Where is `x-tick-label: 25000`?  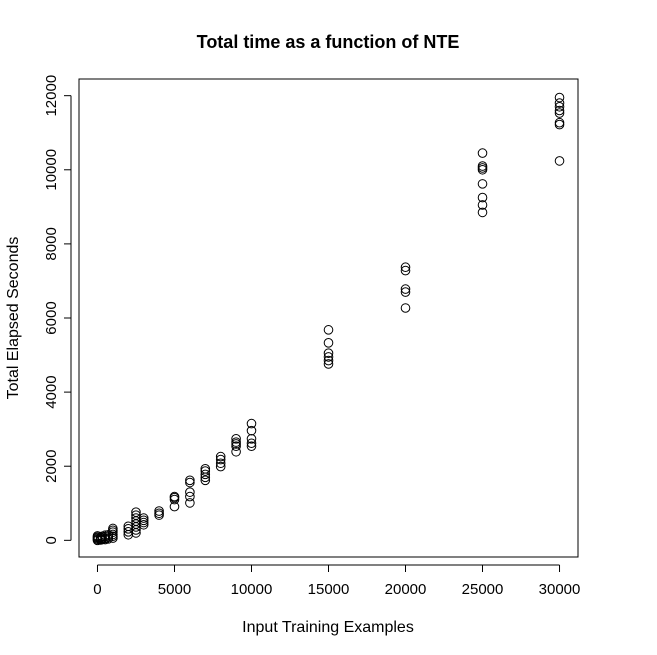 x-tick-label: 25000 is located at coordinates (483, 589).